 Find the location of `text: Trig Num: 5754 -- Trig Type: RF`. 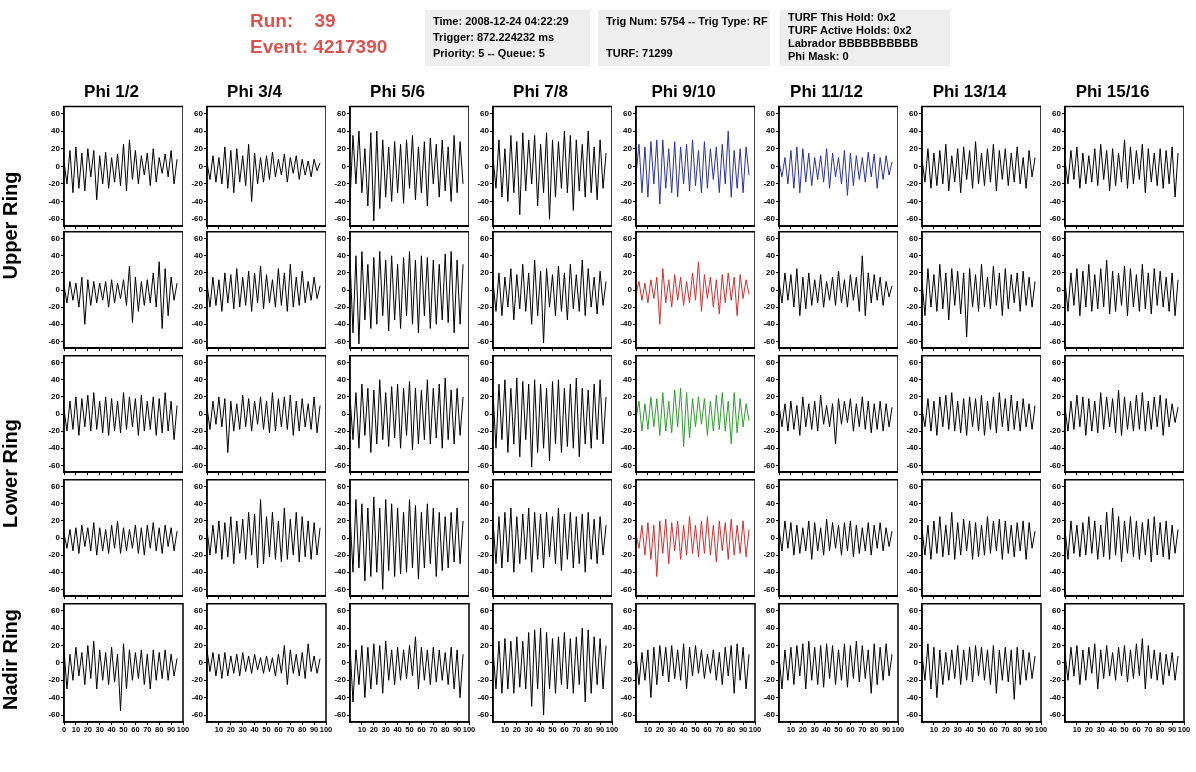

text: Trig Num: 5754 -- Trig Type: RF is located at coordinates (687, 21).